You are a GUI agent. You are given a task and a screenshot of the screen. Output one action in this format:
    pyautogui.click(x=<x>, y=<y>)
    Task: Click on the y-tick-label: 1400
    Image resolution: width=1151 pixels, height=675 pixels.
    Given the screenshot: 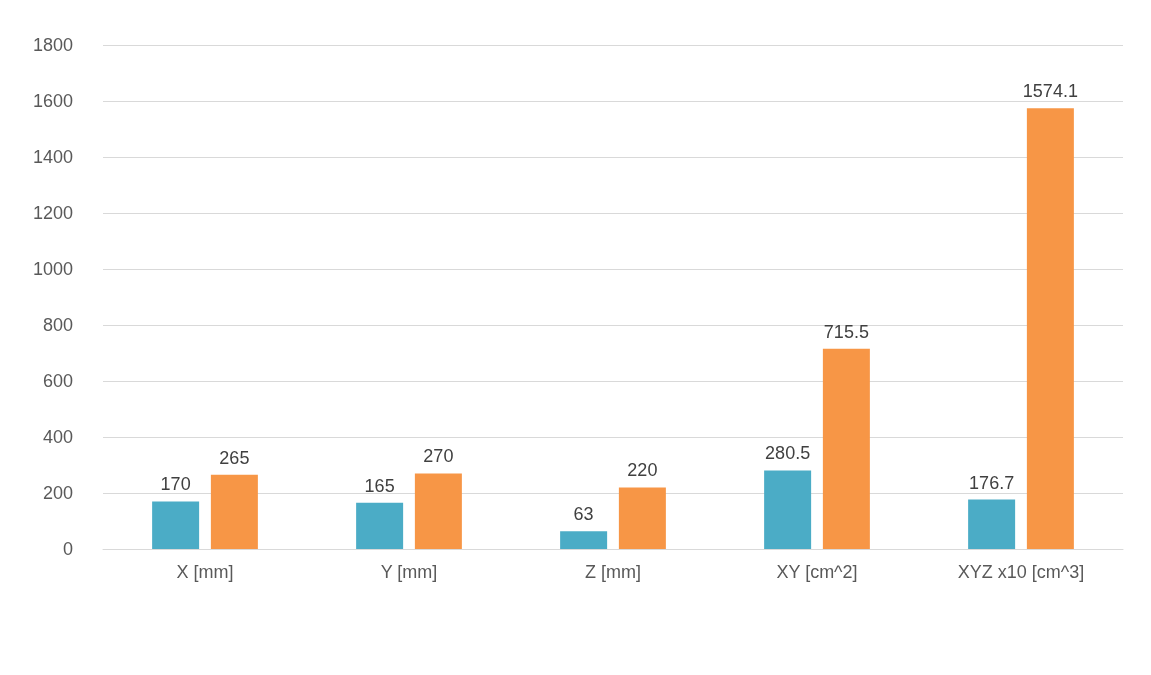 What is the action you would take?
    pyautogui.click(x=52, y=157)
    